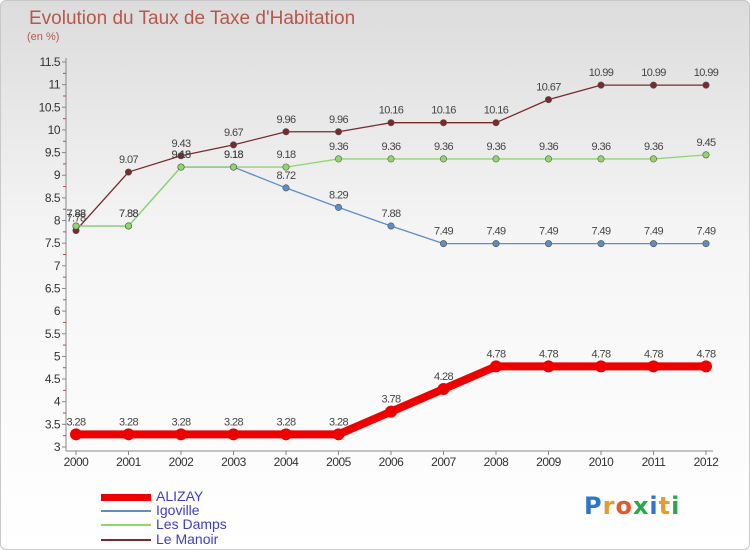 This screenshot has height=550, width=750. Describe the element at coordinates (287, 462) in the screenshot. I see `x-tick-label: 2004` at that location.